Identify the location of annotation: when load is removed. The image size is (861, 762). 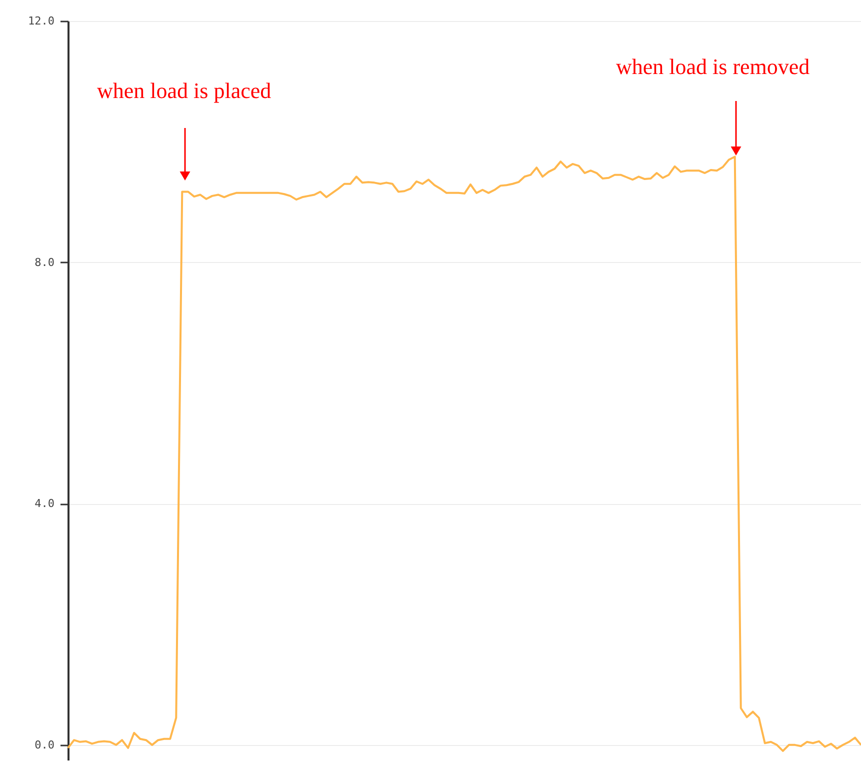
(713, 66).